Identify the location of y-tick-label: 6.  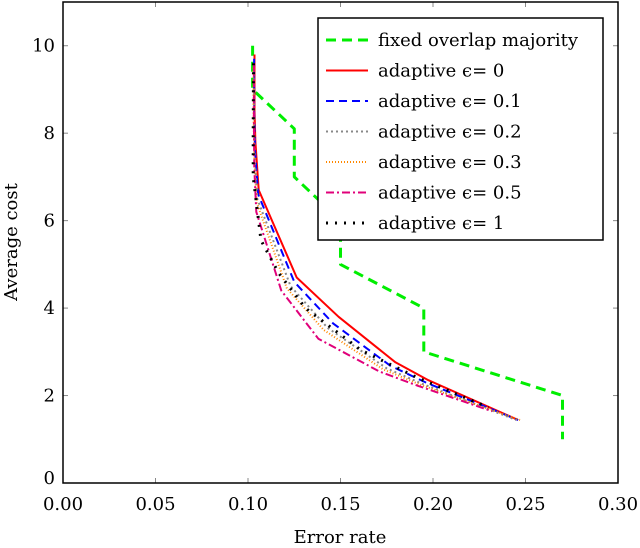
(49, 221).